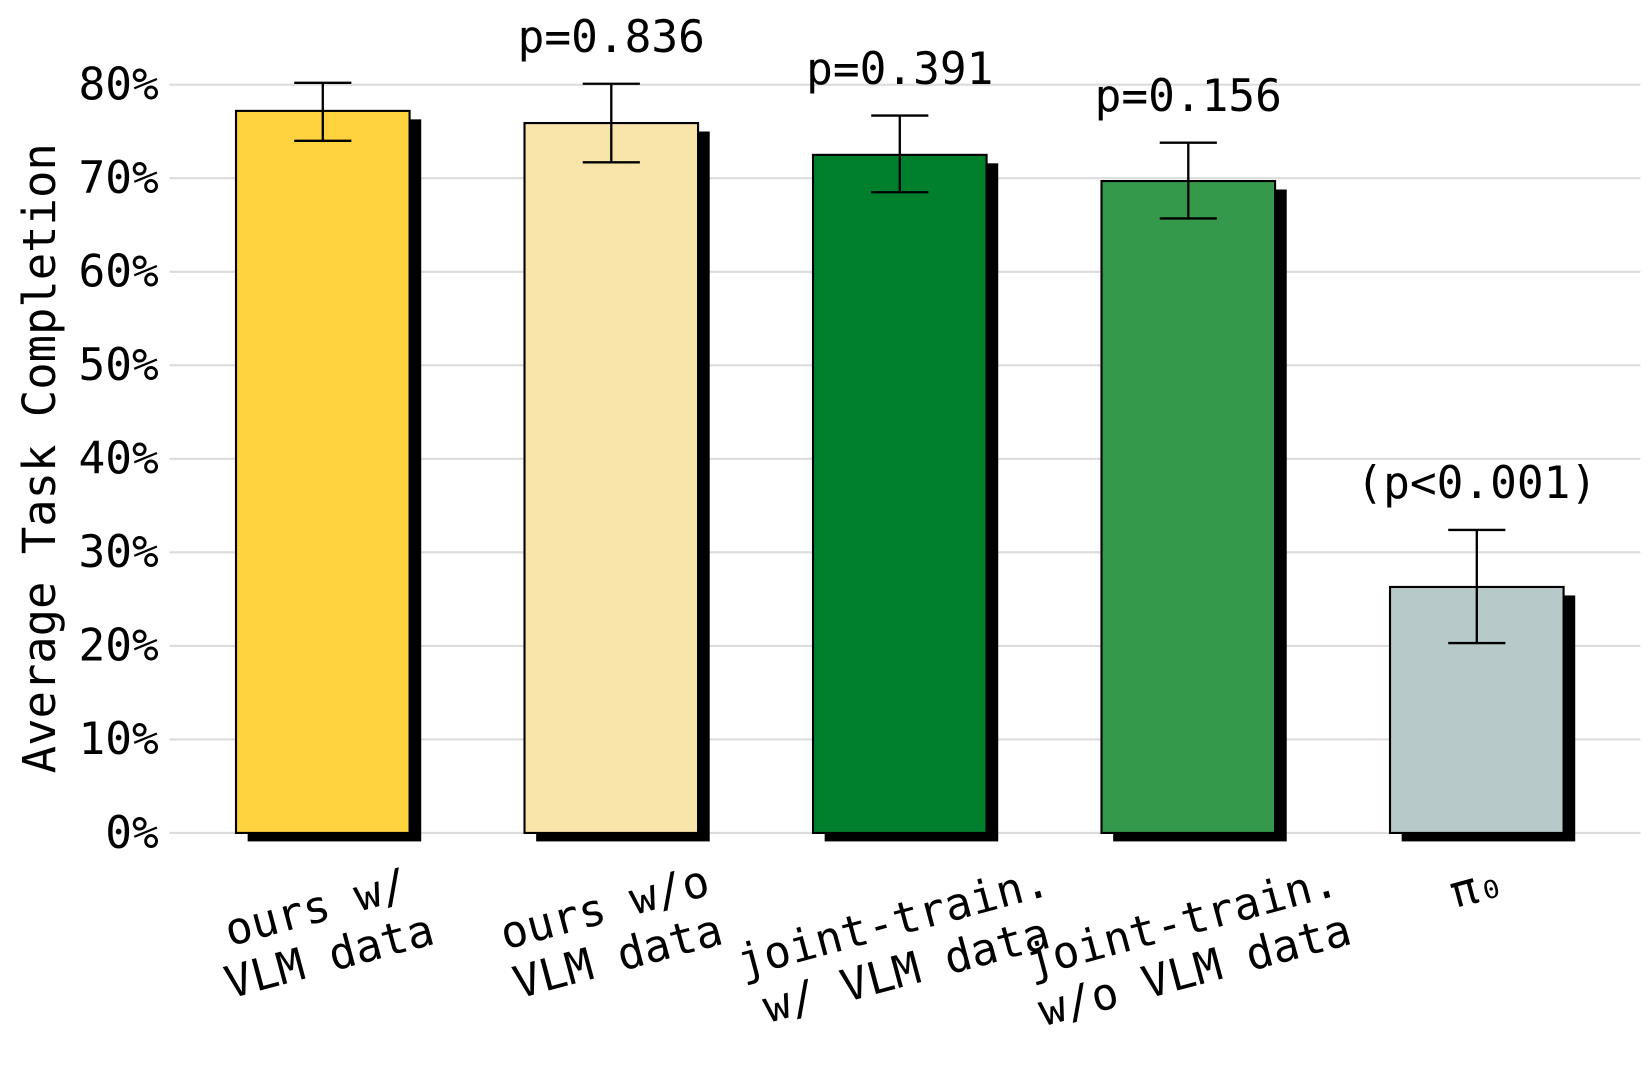 This screenshot has width=1651, height=1069. I want to click on y-tick-label-20: 20%, so click(118, 646).